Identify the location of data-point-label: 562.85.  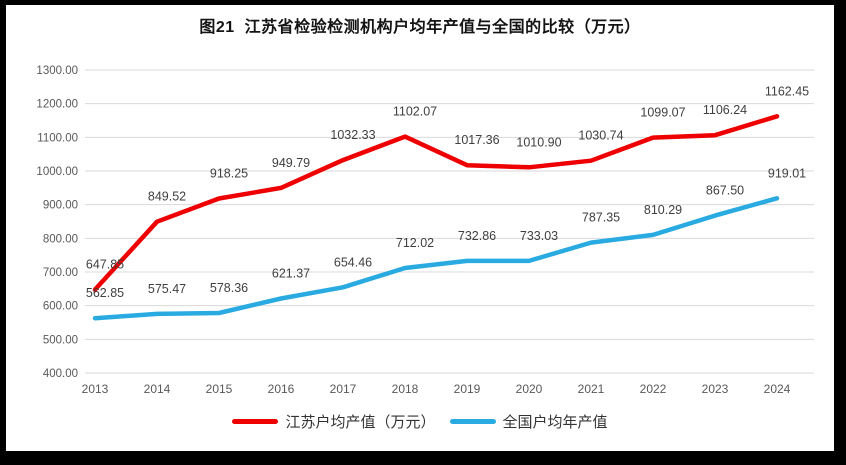
(105, 293).